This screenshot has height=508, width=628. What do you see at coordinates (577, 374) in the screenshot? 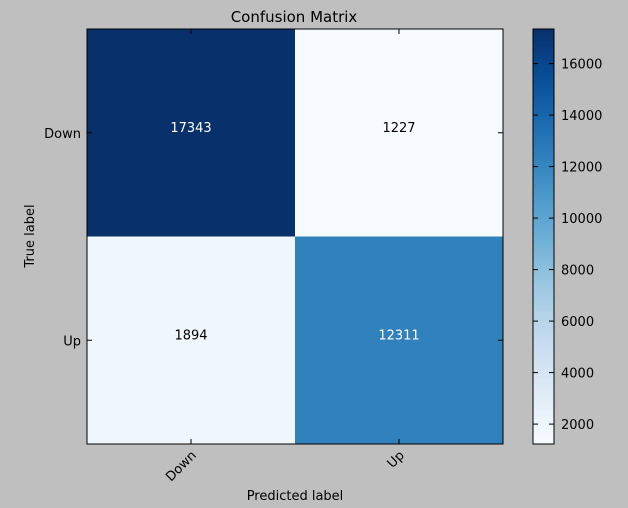
I see `colorbar-tick-label: 4000` at bounding box center [577, 374].